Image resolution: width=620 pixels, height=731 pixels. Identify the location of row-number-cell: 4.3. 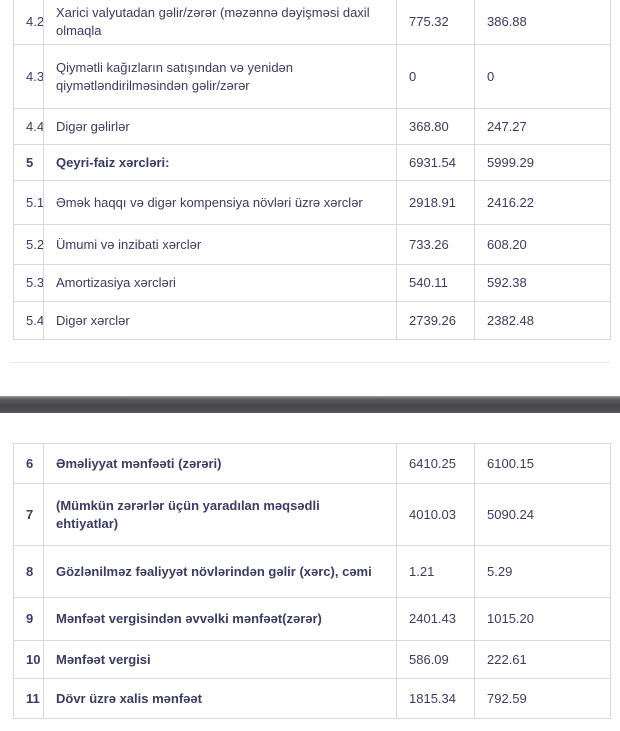
(28, 76).